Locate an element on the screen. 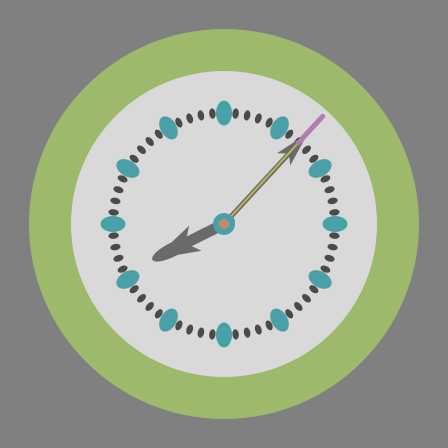 This screenshot has height=448, width=448. clock-hands is located at coordinates (239, 187).